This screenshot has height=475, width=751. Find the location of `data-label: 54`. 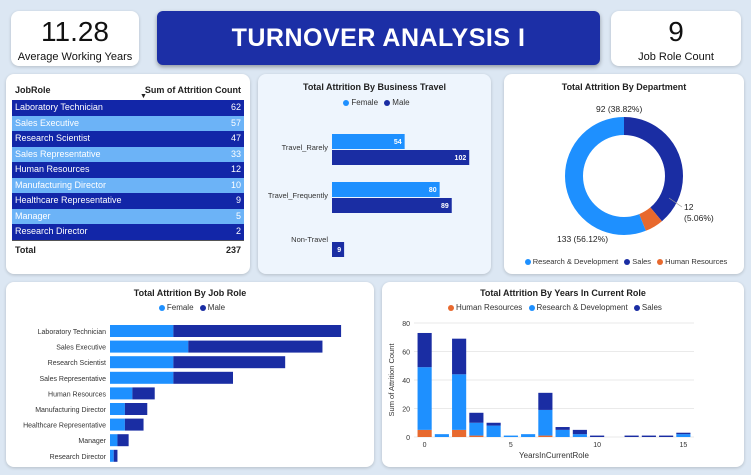

data-label: 54 is located at coordinates (398, 142).